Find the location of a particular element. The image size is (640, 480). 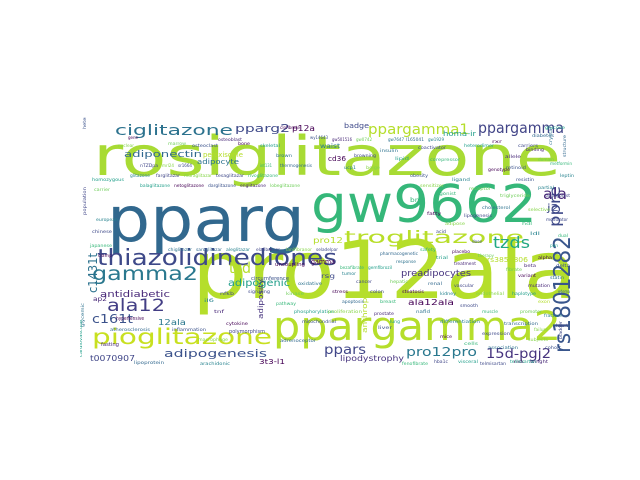

cloud-word: leptin is located at coordinates (567, 175).